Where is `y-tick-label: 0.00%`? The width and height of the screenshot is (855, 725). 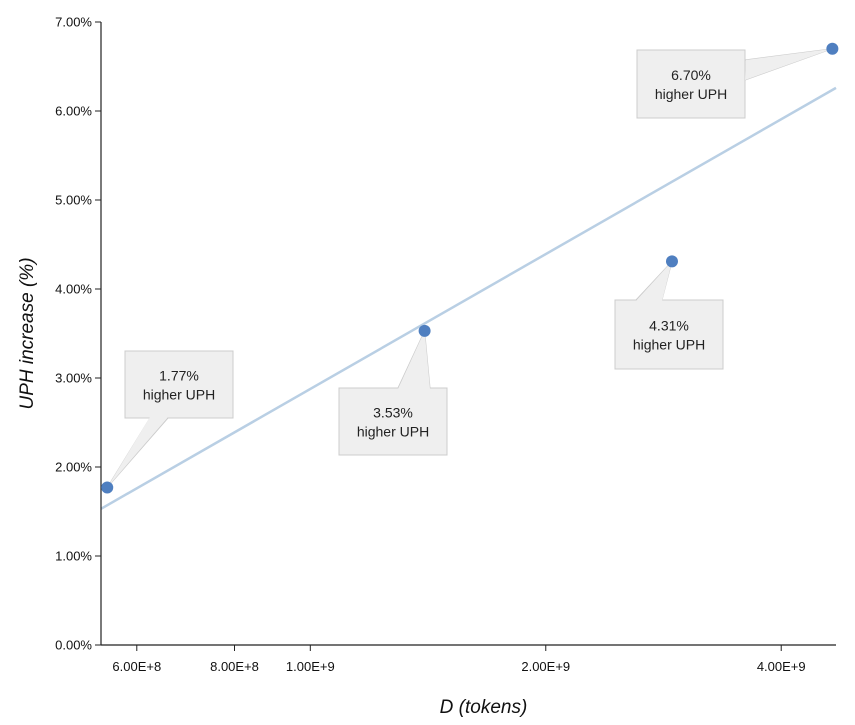
y-tick-label: 0.00% is located at coordinates (73, 645).